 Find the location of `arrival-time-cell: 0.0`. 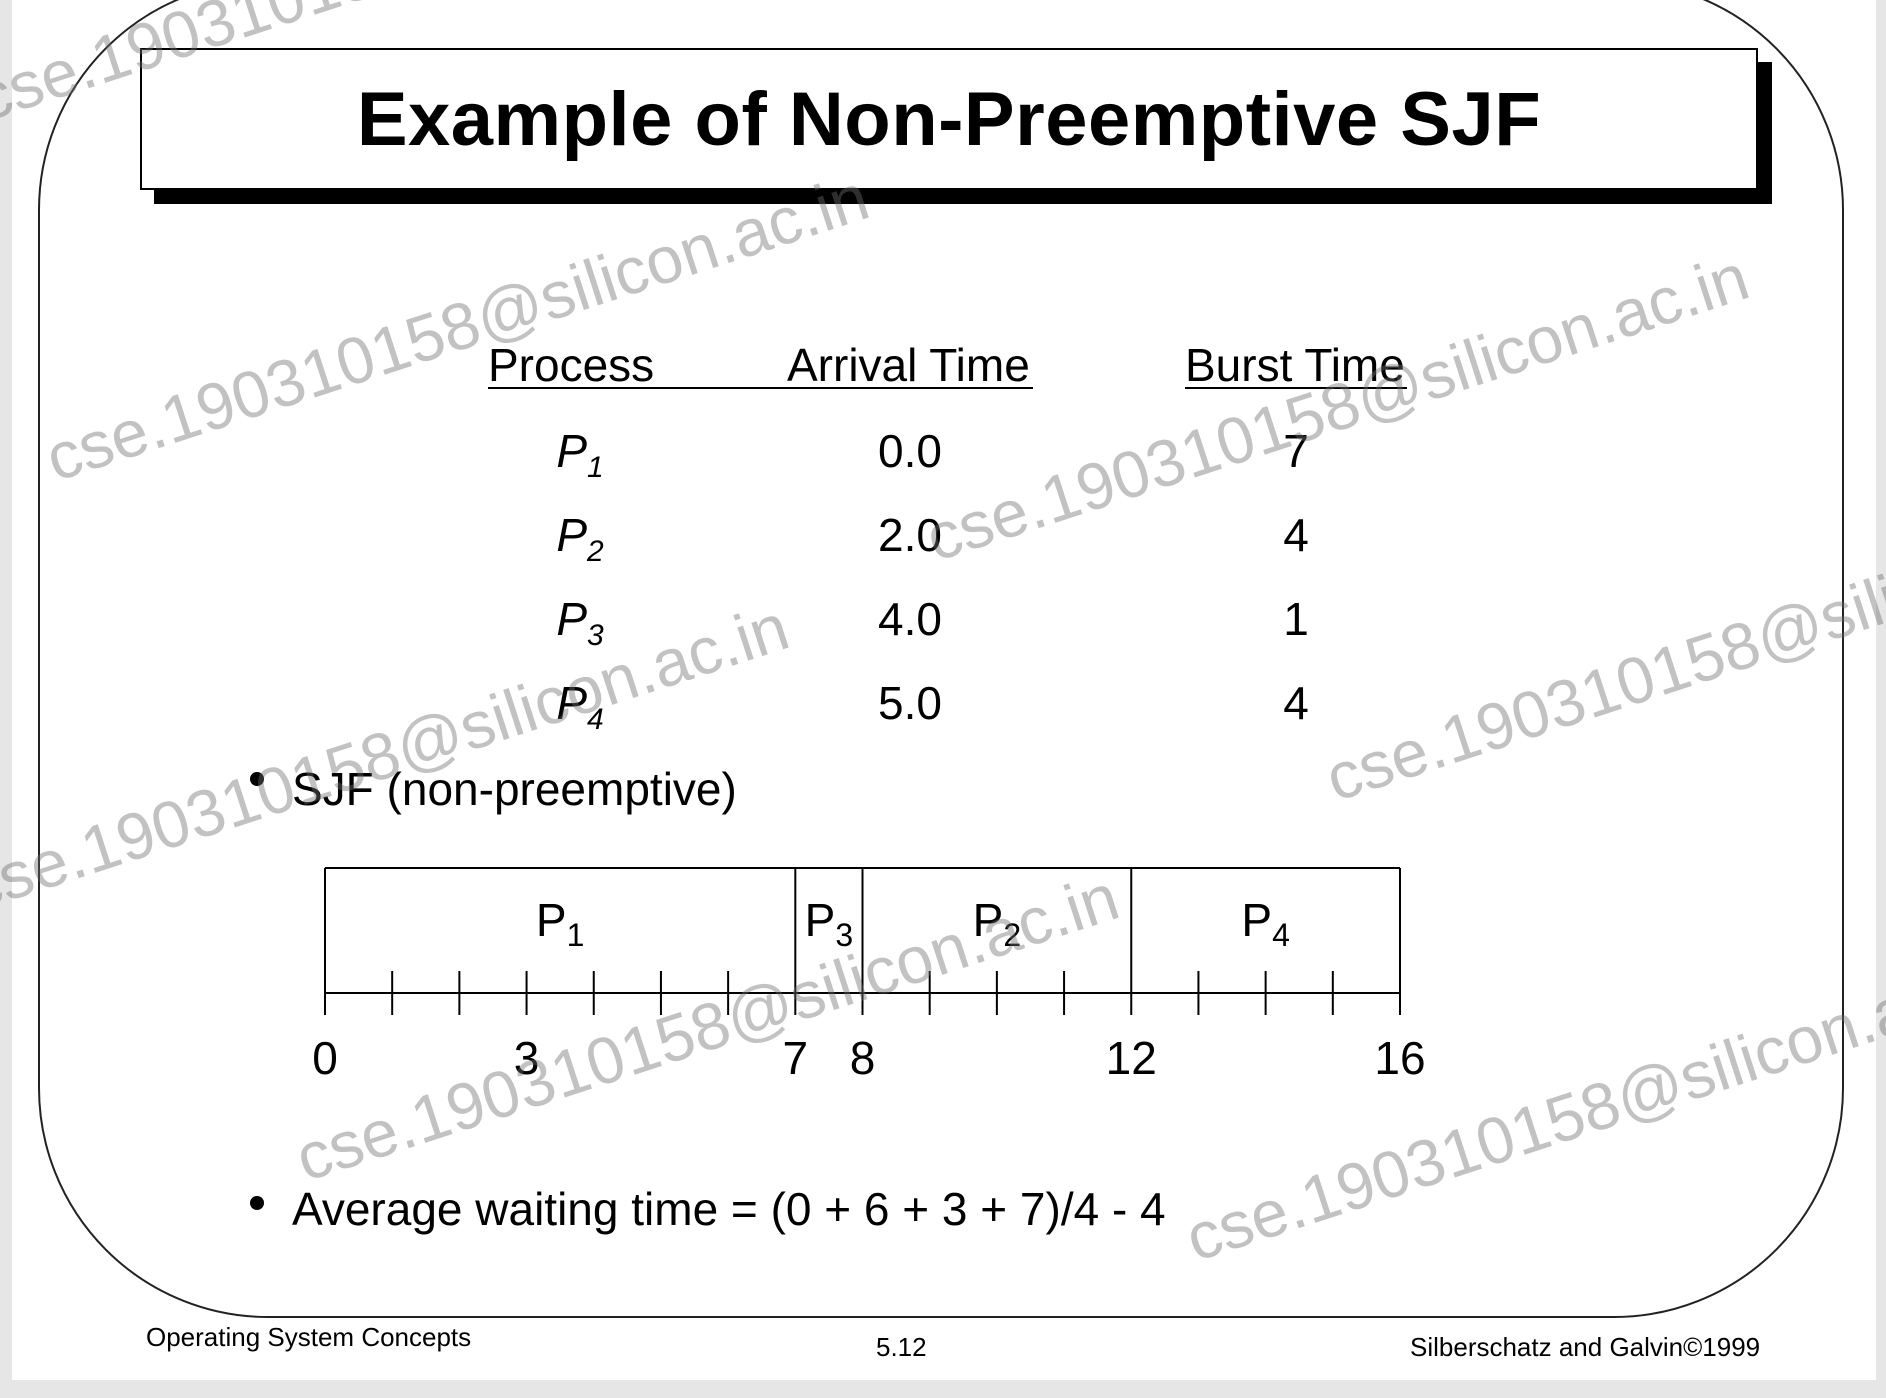

arrival-time-cell: 0.0 is located at coordinates (910, 451).